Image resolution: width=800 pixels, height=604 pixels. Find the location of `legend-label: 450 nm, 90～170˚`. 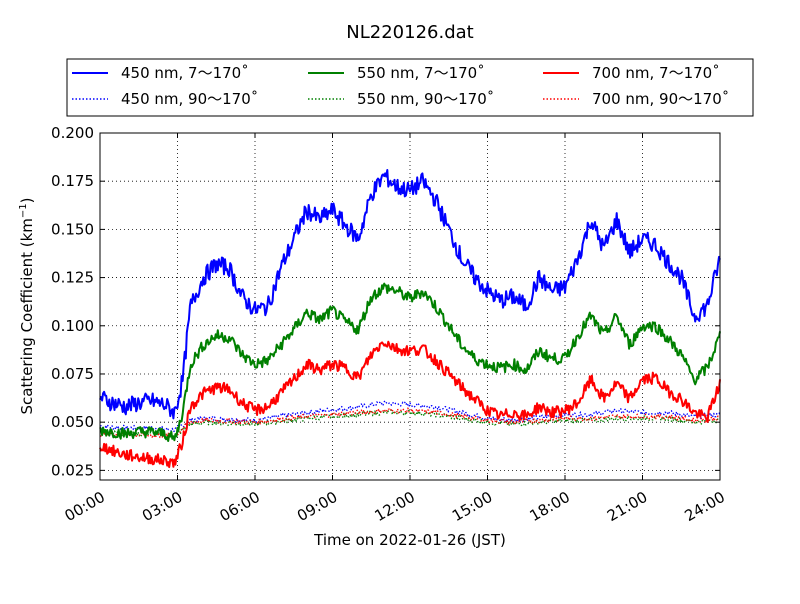

legend-label: 450 nm, 90～170˚ is located at coordinates (189, 99).